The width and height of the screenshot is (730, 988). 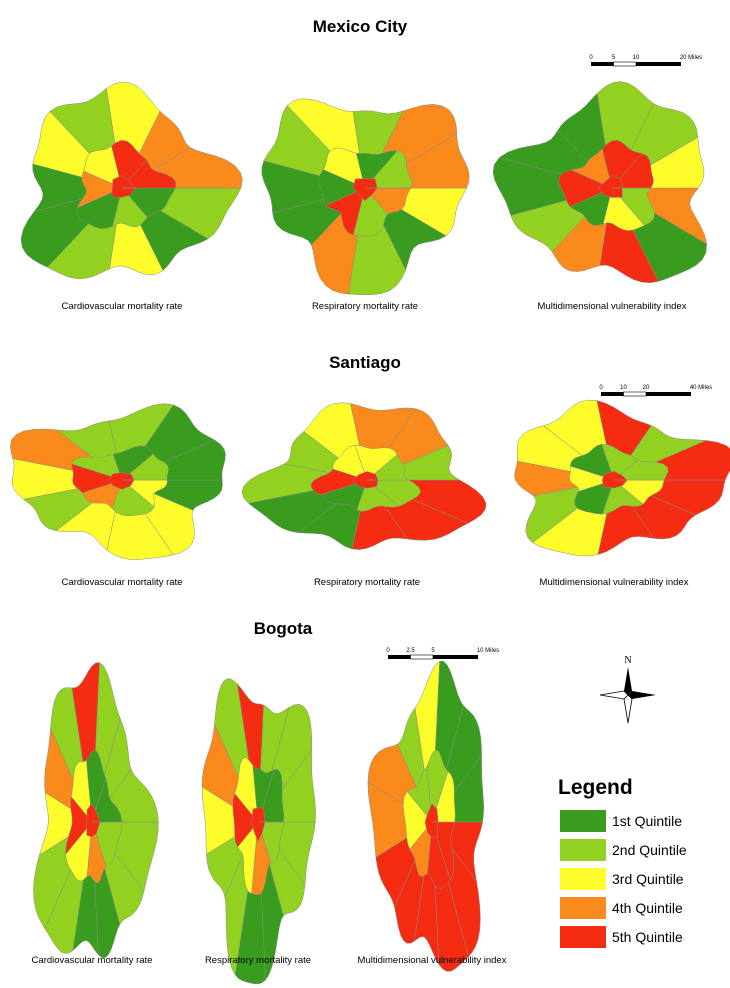 What do you see at coordinates (701, 388) in the screenshot?
I see `scale-label: 40 Miles` at bounding box center [701, 388].